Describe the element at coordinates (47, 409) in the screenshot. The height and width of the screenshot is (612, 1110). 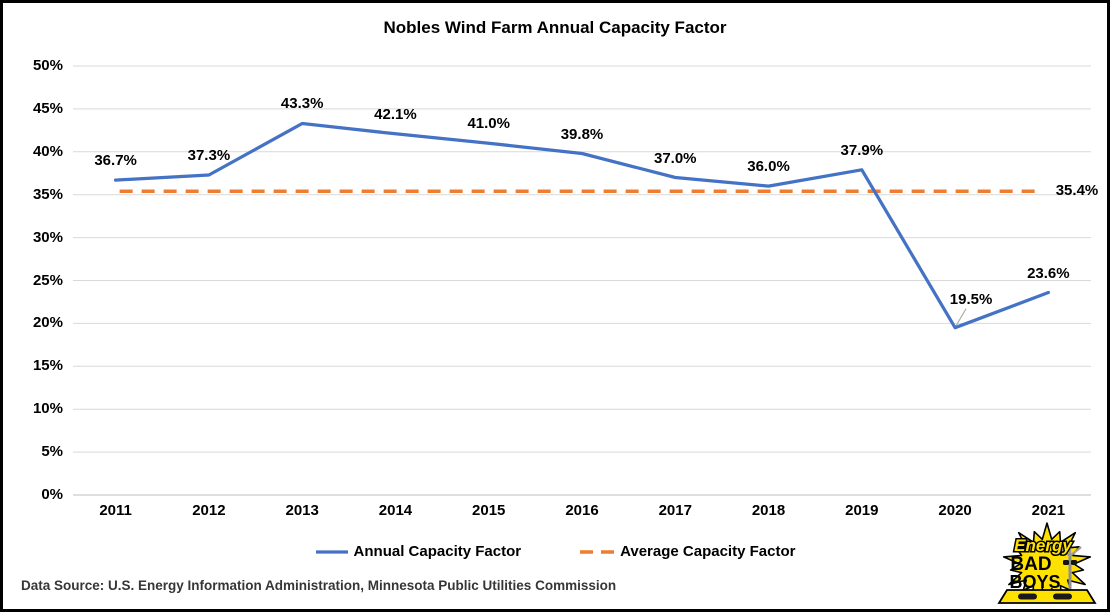
I see `y-axis-tick-label: 10%` at that location.